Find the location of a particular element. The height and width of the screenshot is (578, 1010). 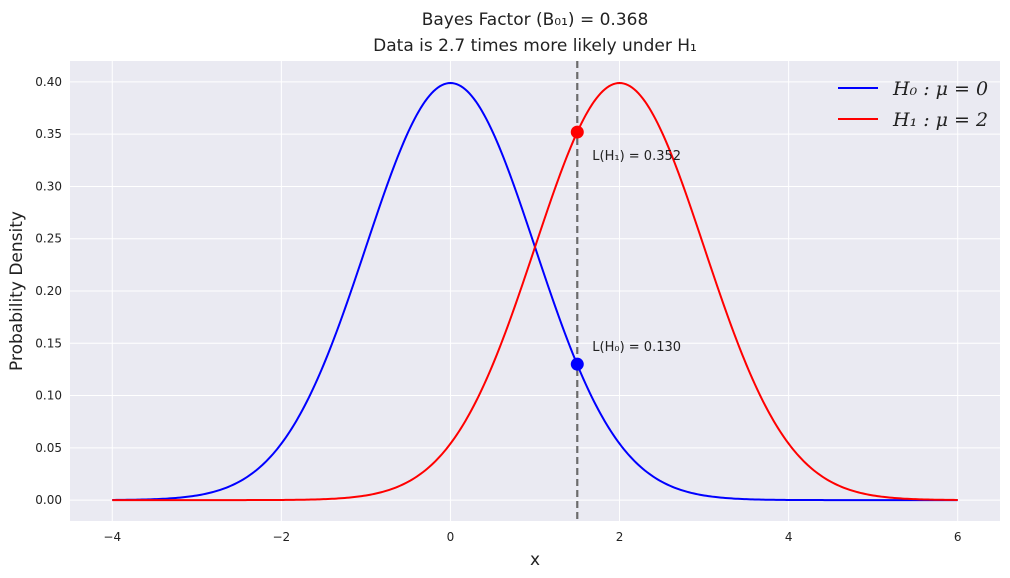

likelihood-annotation-0: L(H₁) = 0.352 is located at coordinates (636, 156).